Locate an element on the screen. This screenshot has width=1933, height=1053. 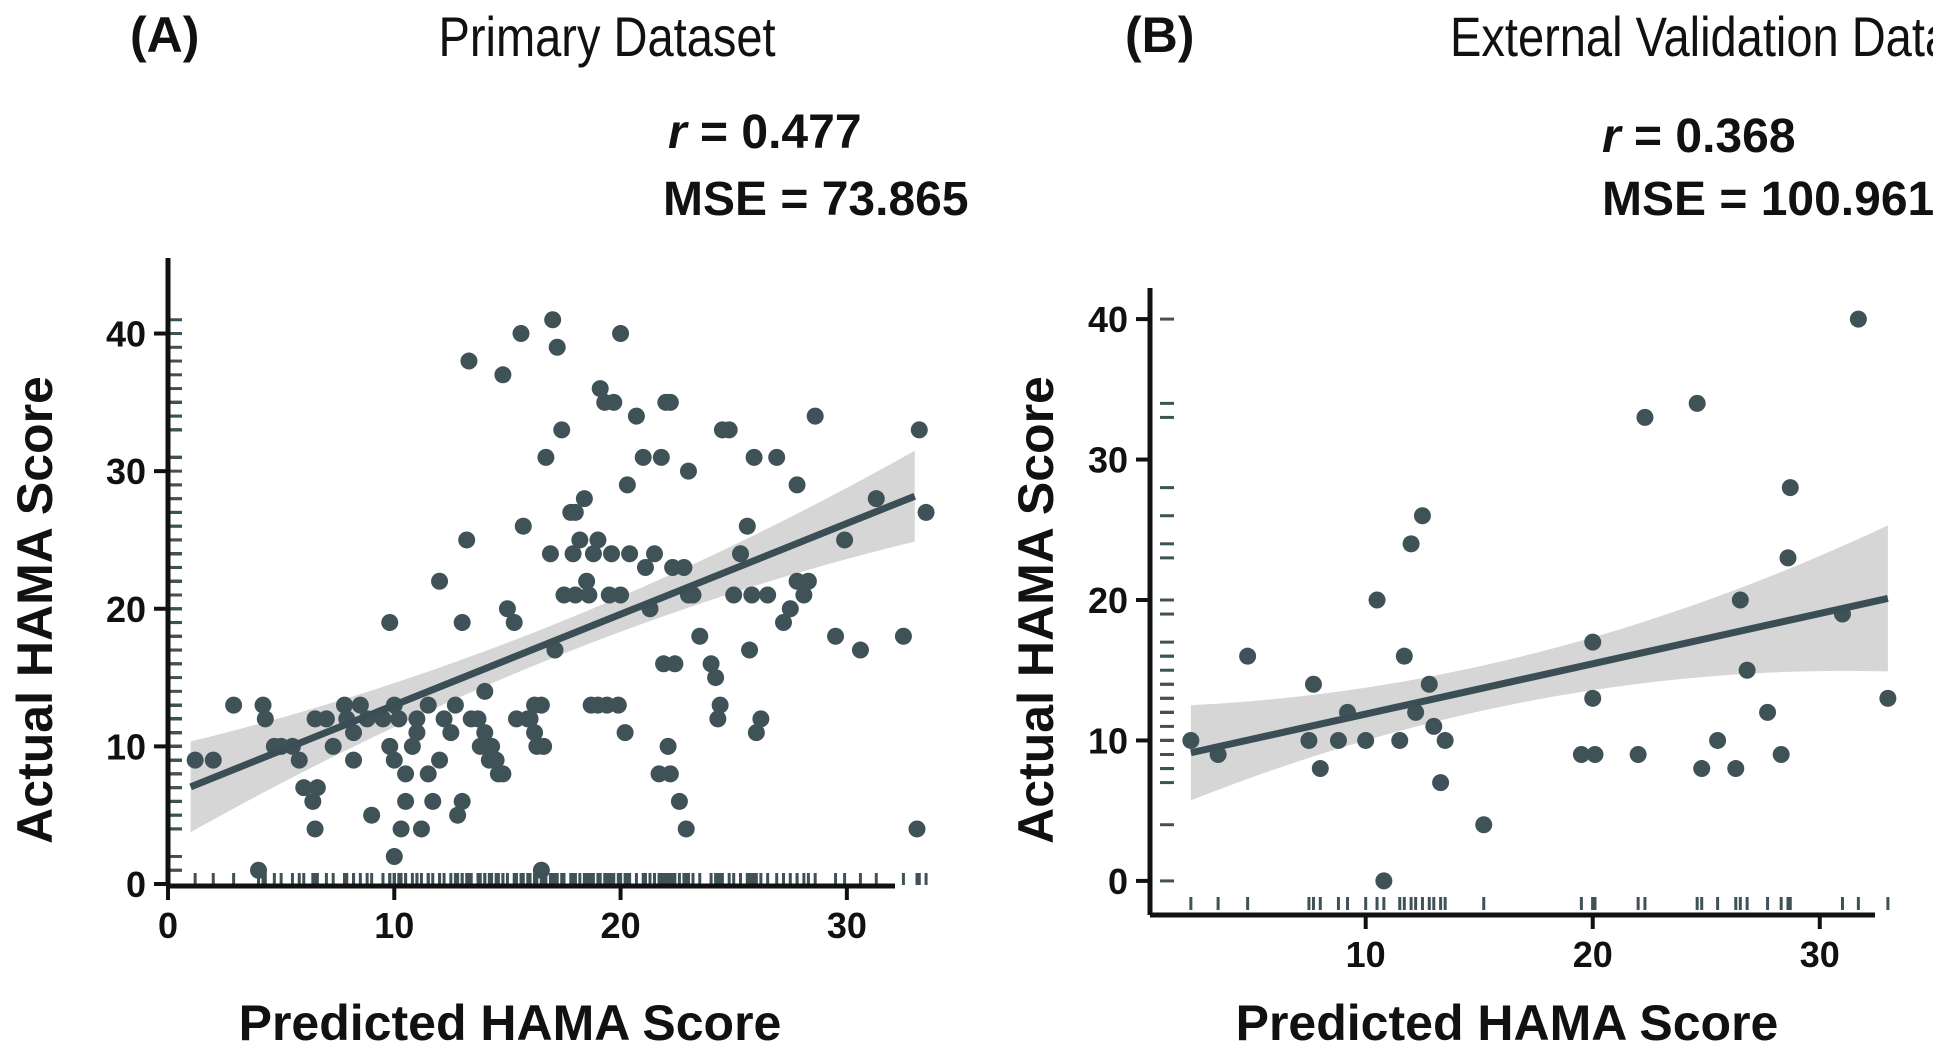
panel-a-y-tick-label: 20 is located at coordinates (126, 609).